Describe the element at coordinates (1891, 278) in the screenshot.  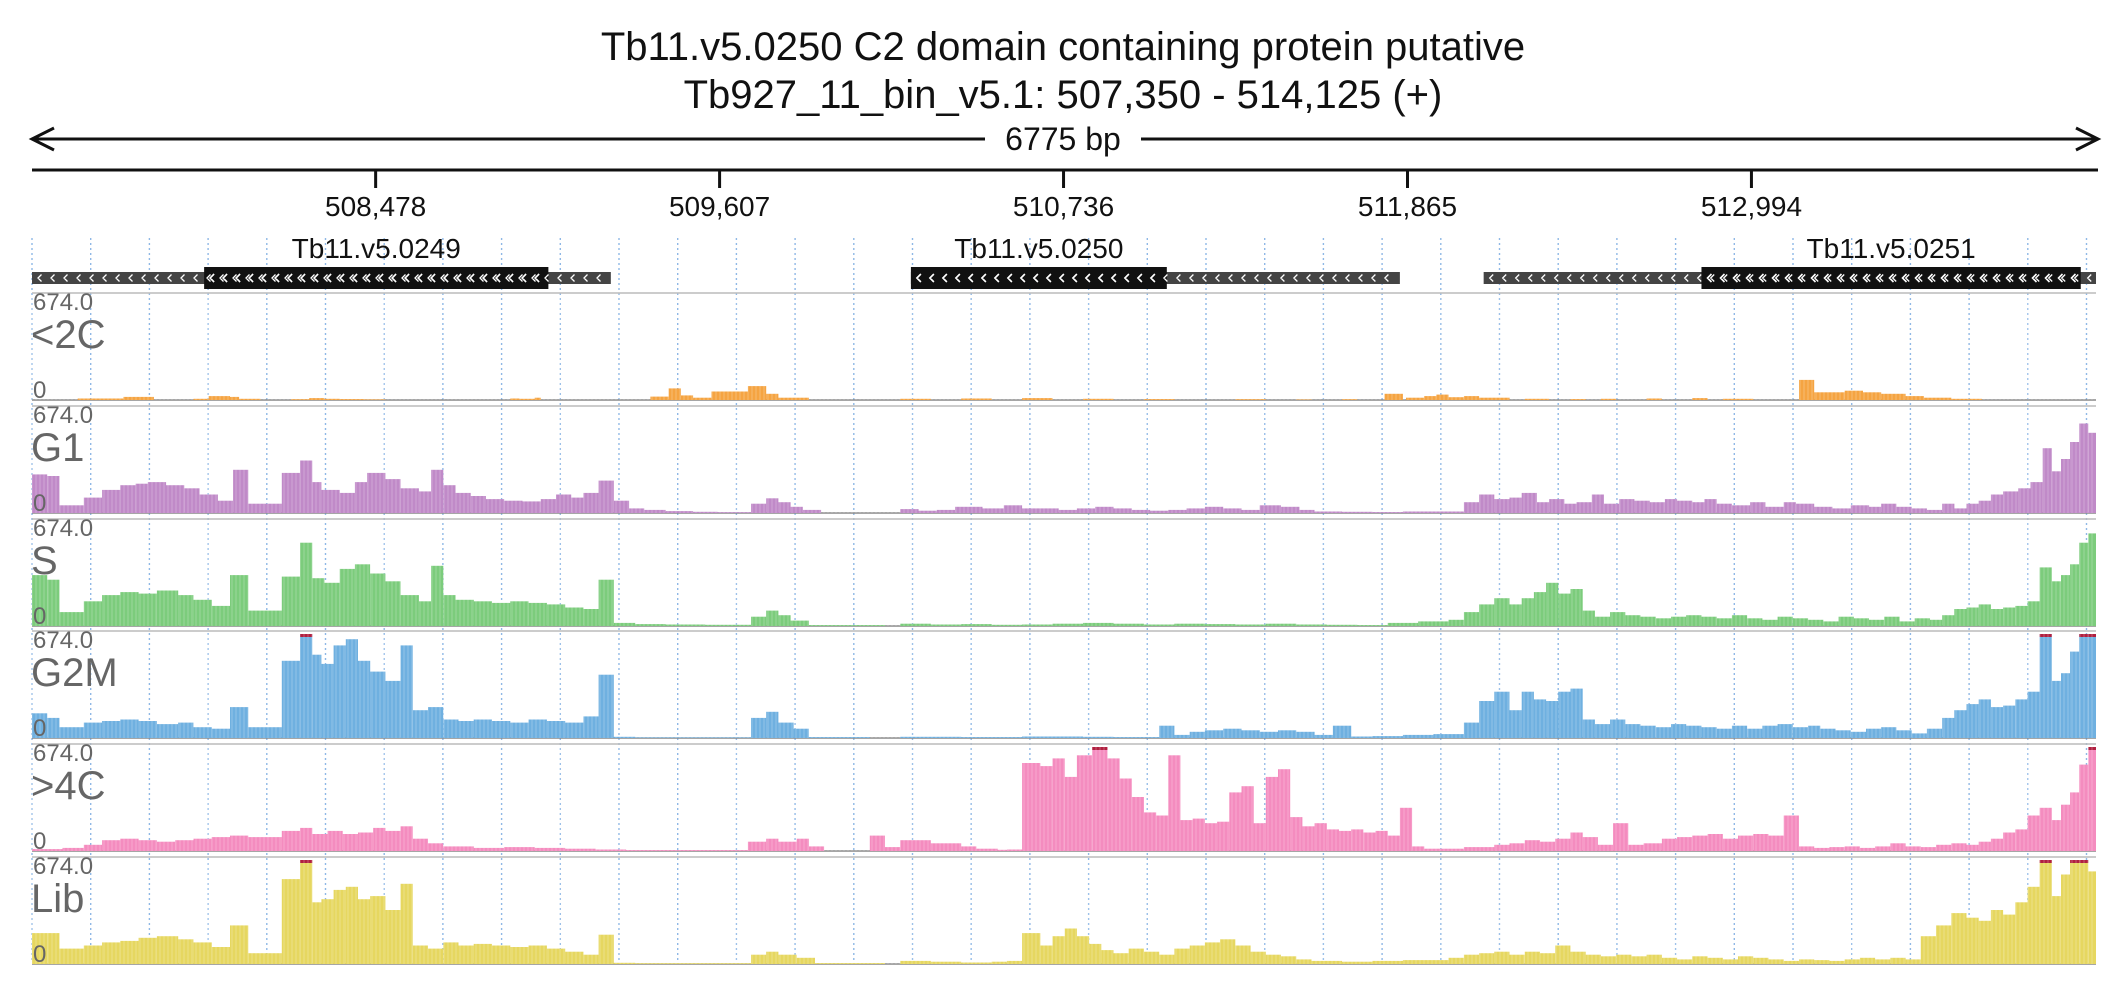
I see `gene-cds` at that location.